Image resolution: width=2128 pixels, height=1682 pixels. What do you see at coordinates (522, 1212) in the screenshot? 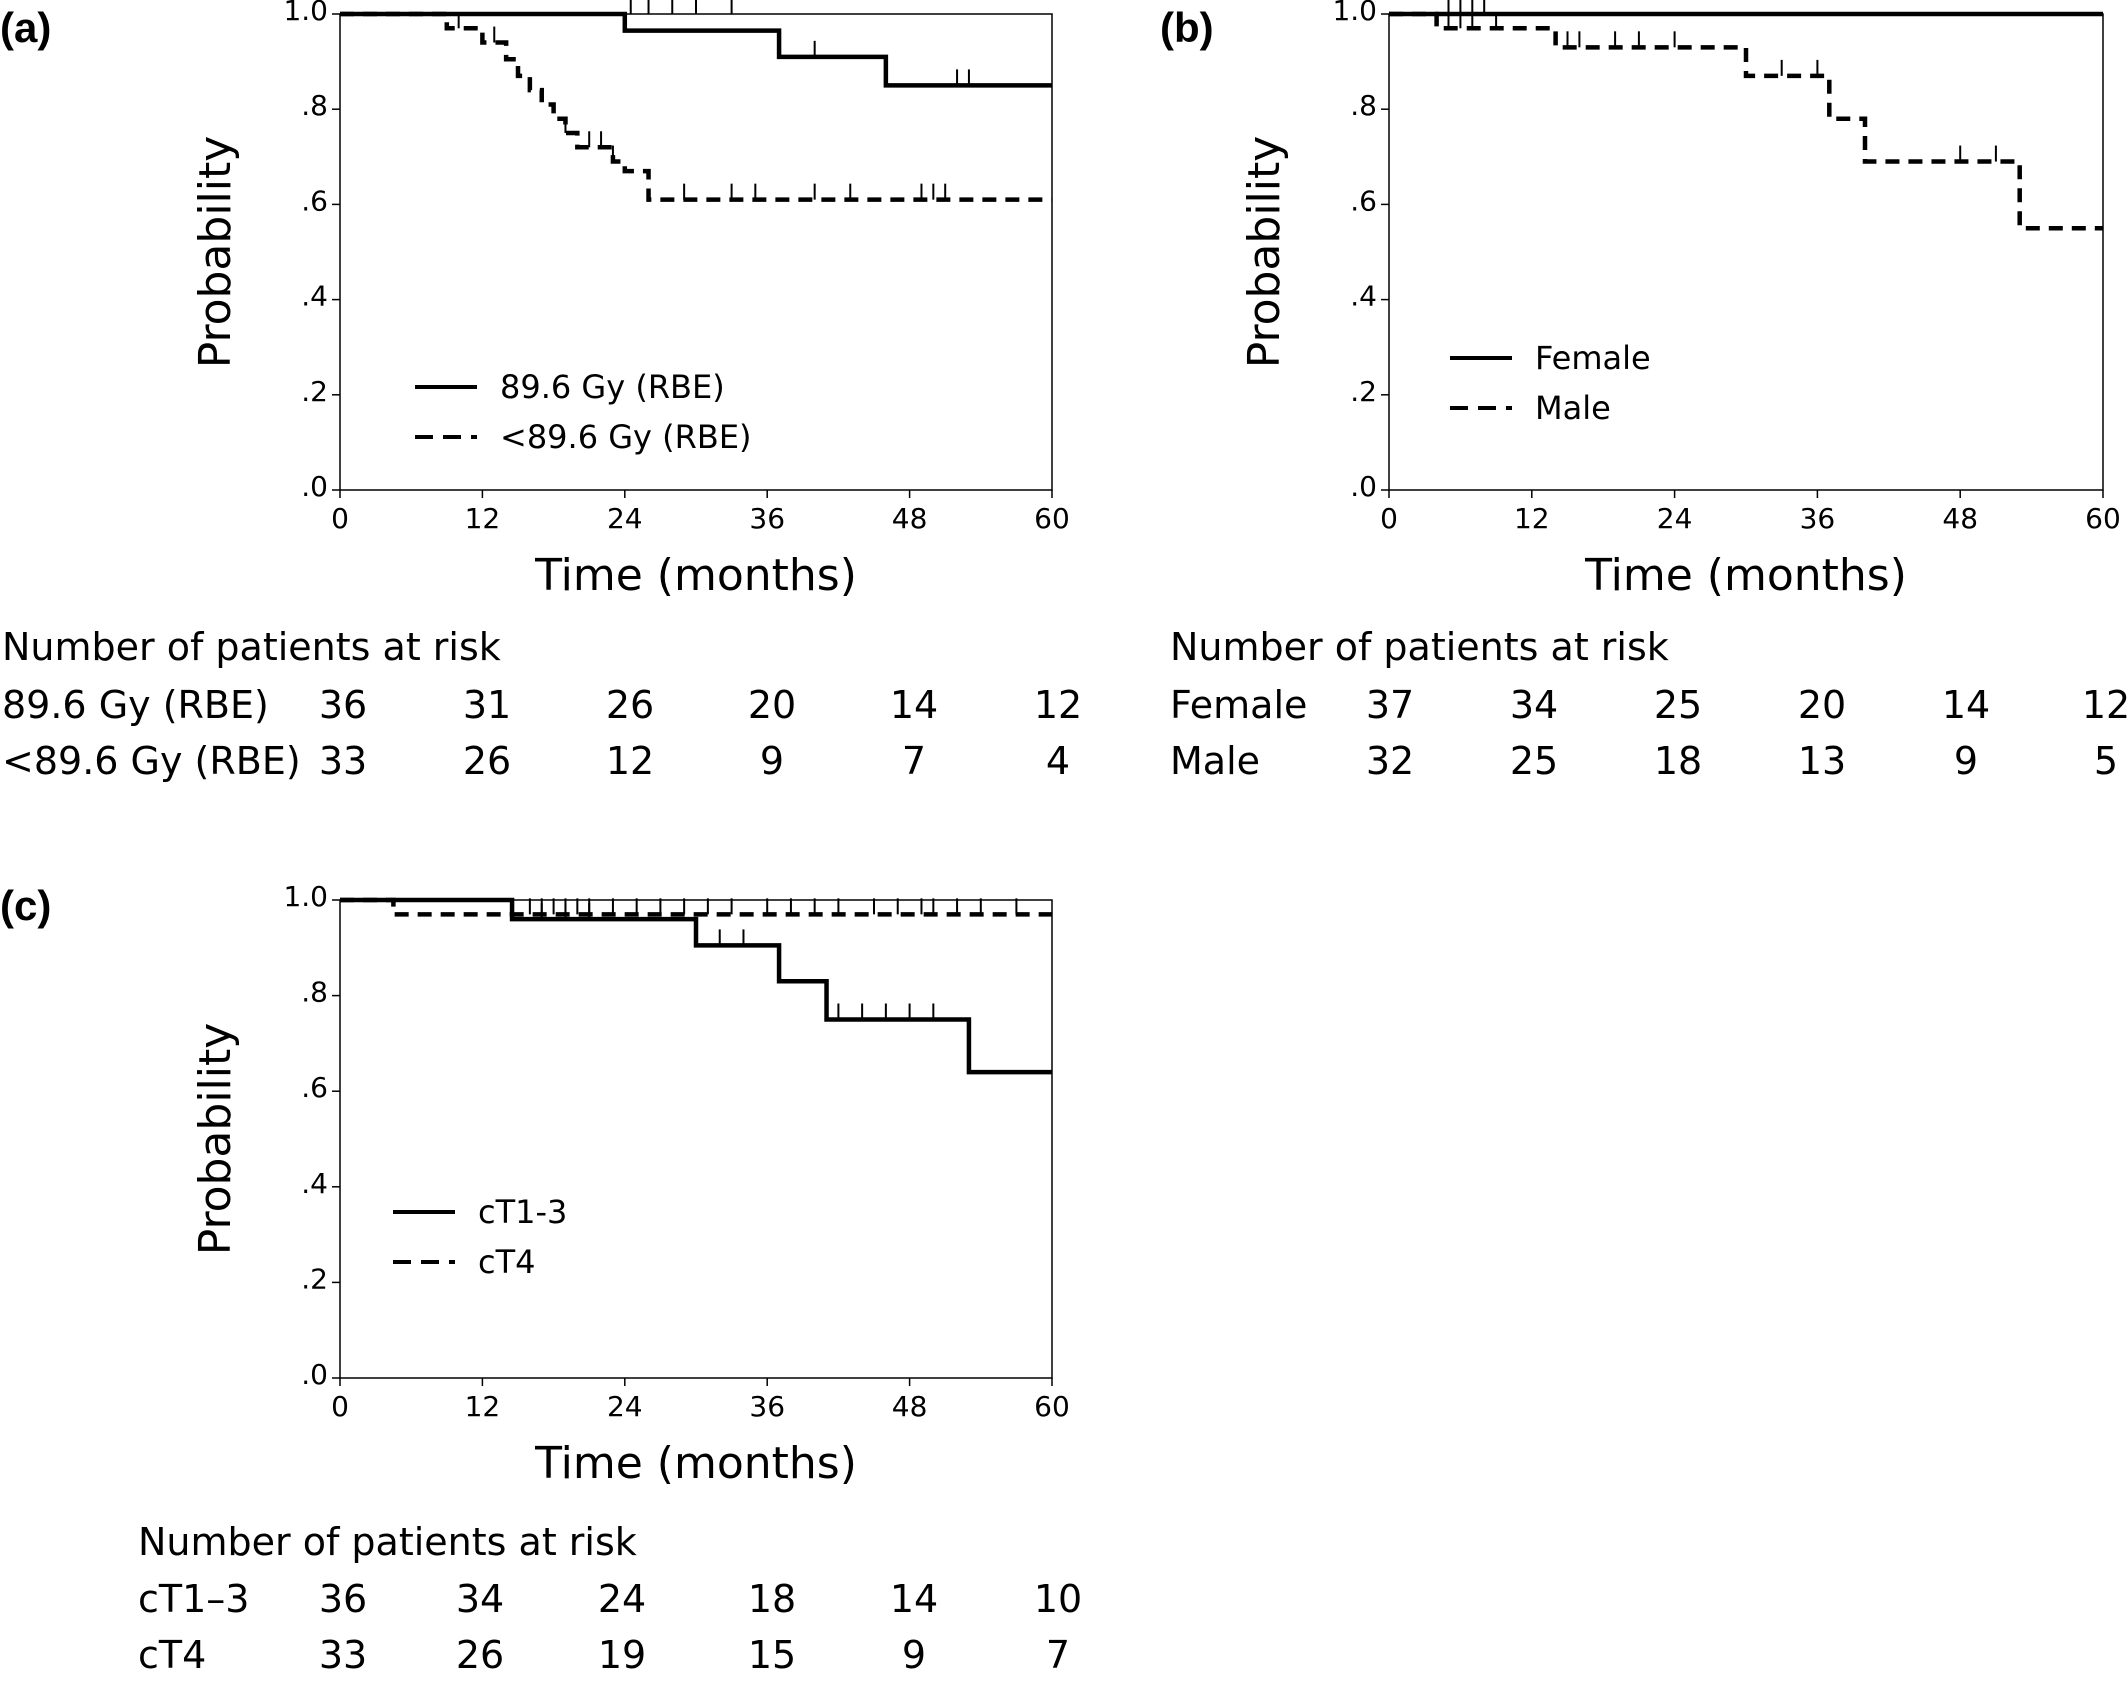
I see `legend-label: cT1-3` at bounding box center [522, 1212].